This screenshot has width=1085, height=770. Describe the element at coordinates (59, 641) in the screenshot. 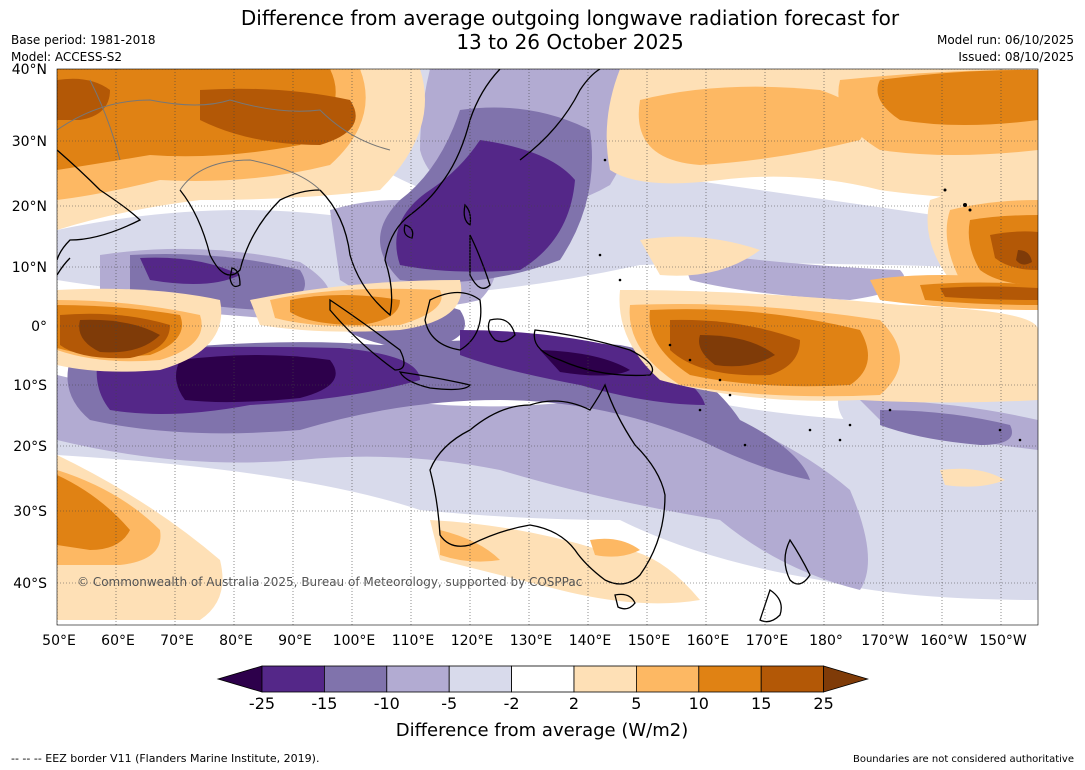

I see `longitude-label: 50°E` at that location.